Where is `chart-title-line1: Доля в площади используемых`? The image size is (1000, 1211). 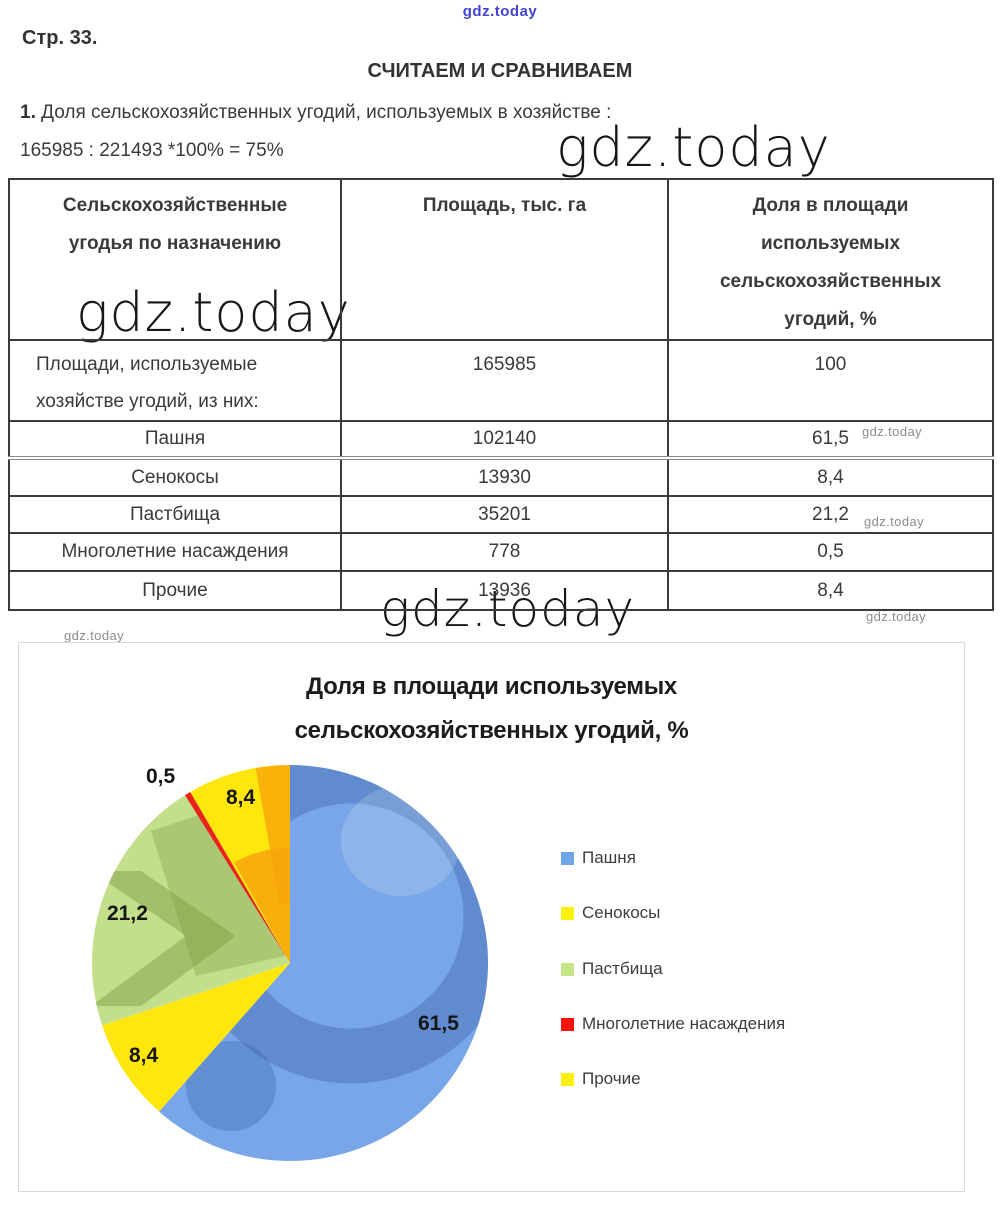
chart-title-line1: Доля в площади используемых is located at coordinates (491, 686).